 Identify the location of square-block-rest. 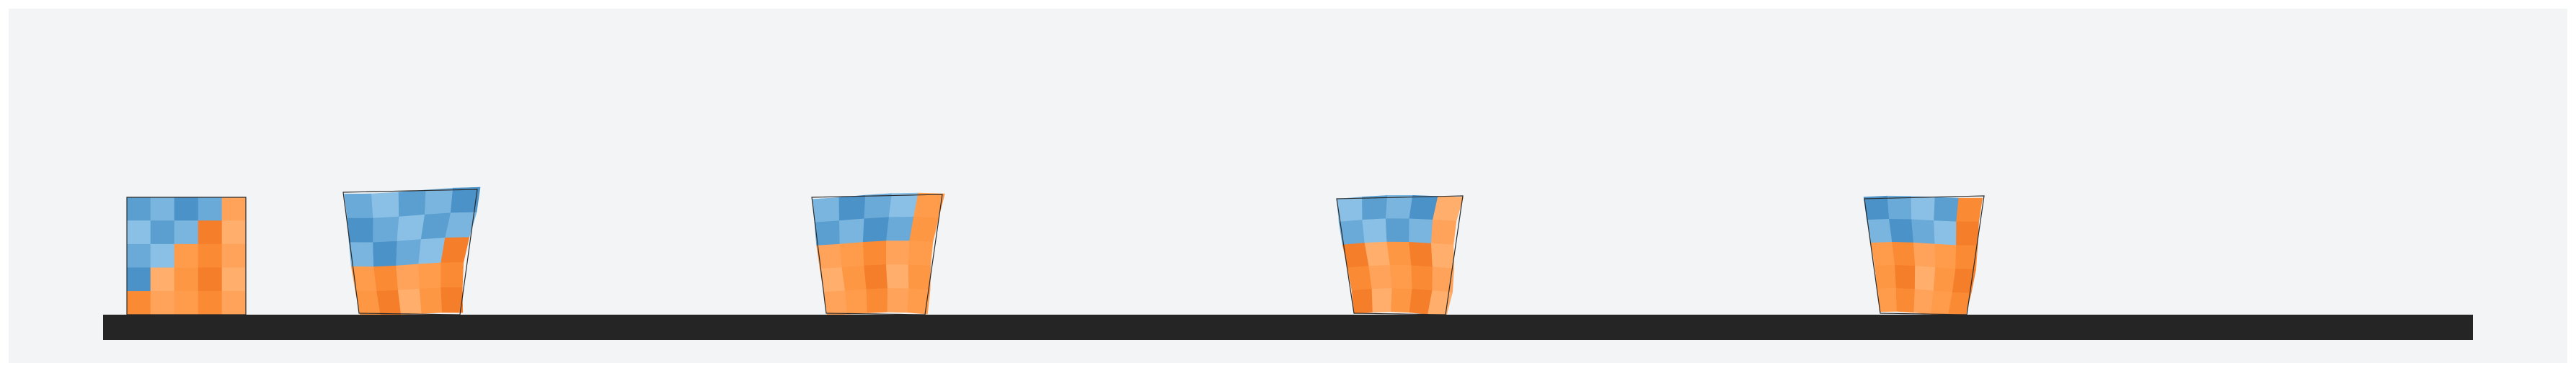
(186, 256).